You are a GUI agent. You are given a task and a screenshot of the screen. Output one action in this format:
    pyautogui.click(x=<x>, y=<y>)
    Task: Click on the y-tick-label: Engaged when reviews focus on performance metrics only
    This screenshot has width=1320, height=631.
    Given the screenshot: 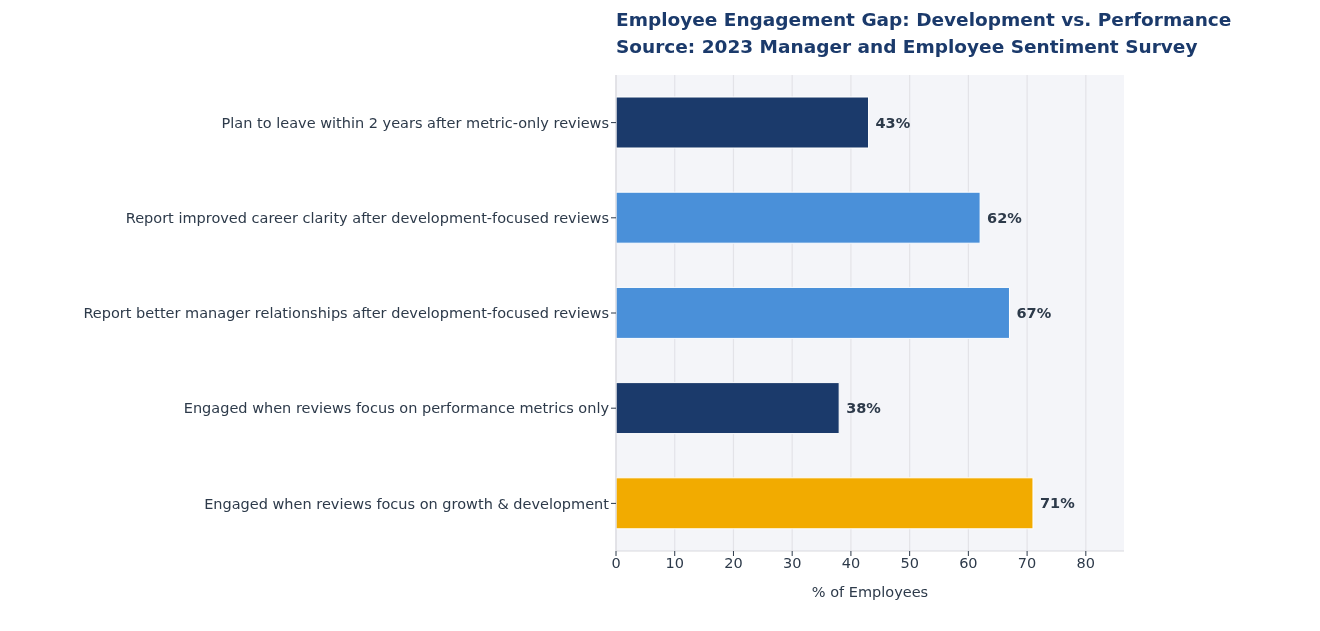 What is the action you would take?
    pyautogui.click(x=396, y=408)
    